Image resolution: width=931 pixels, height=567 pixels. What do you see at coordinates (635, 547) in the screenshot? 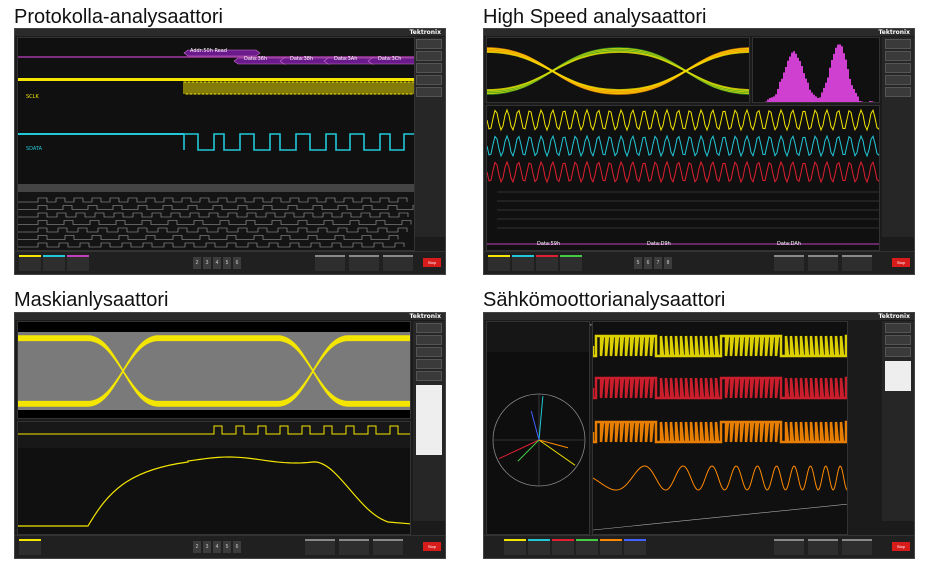
I see `channel-6-badge` at bounding box center [635, 547].